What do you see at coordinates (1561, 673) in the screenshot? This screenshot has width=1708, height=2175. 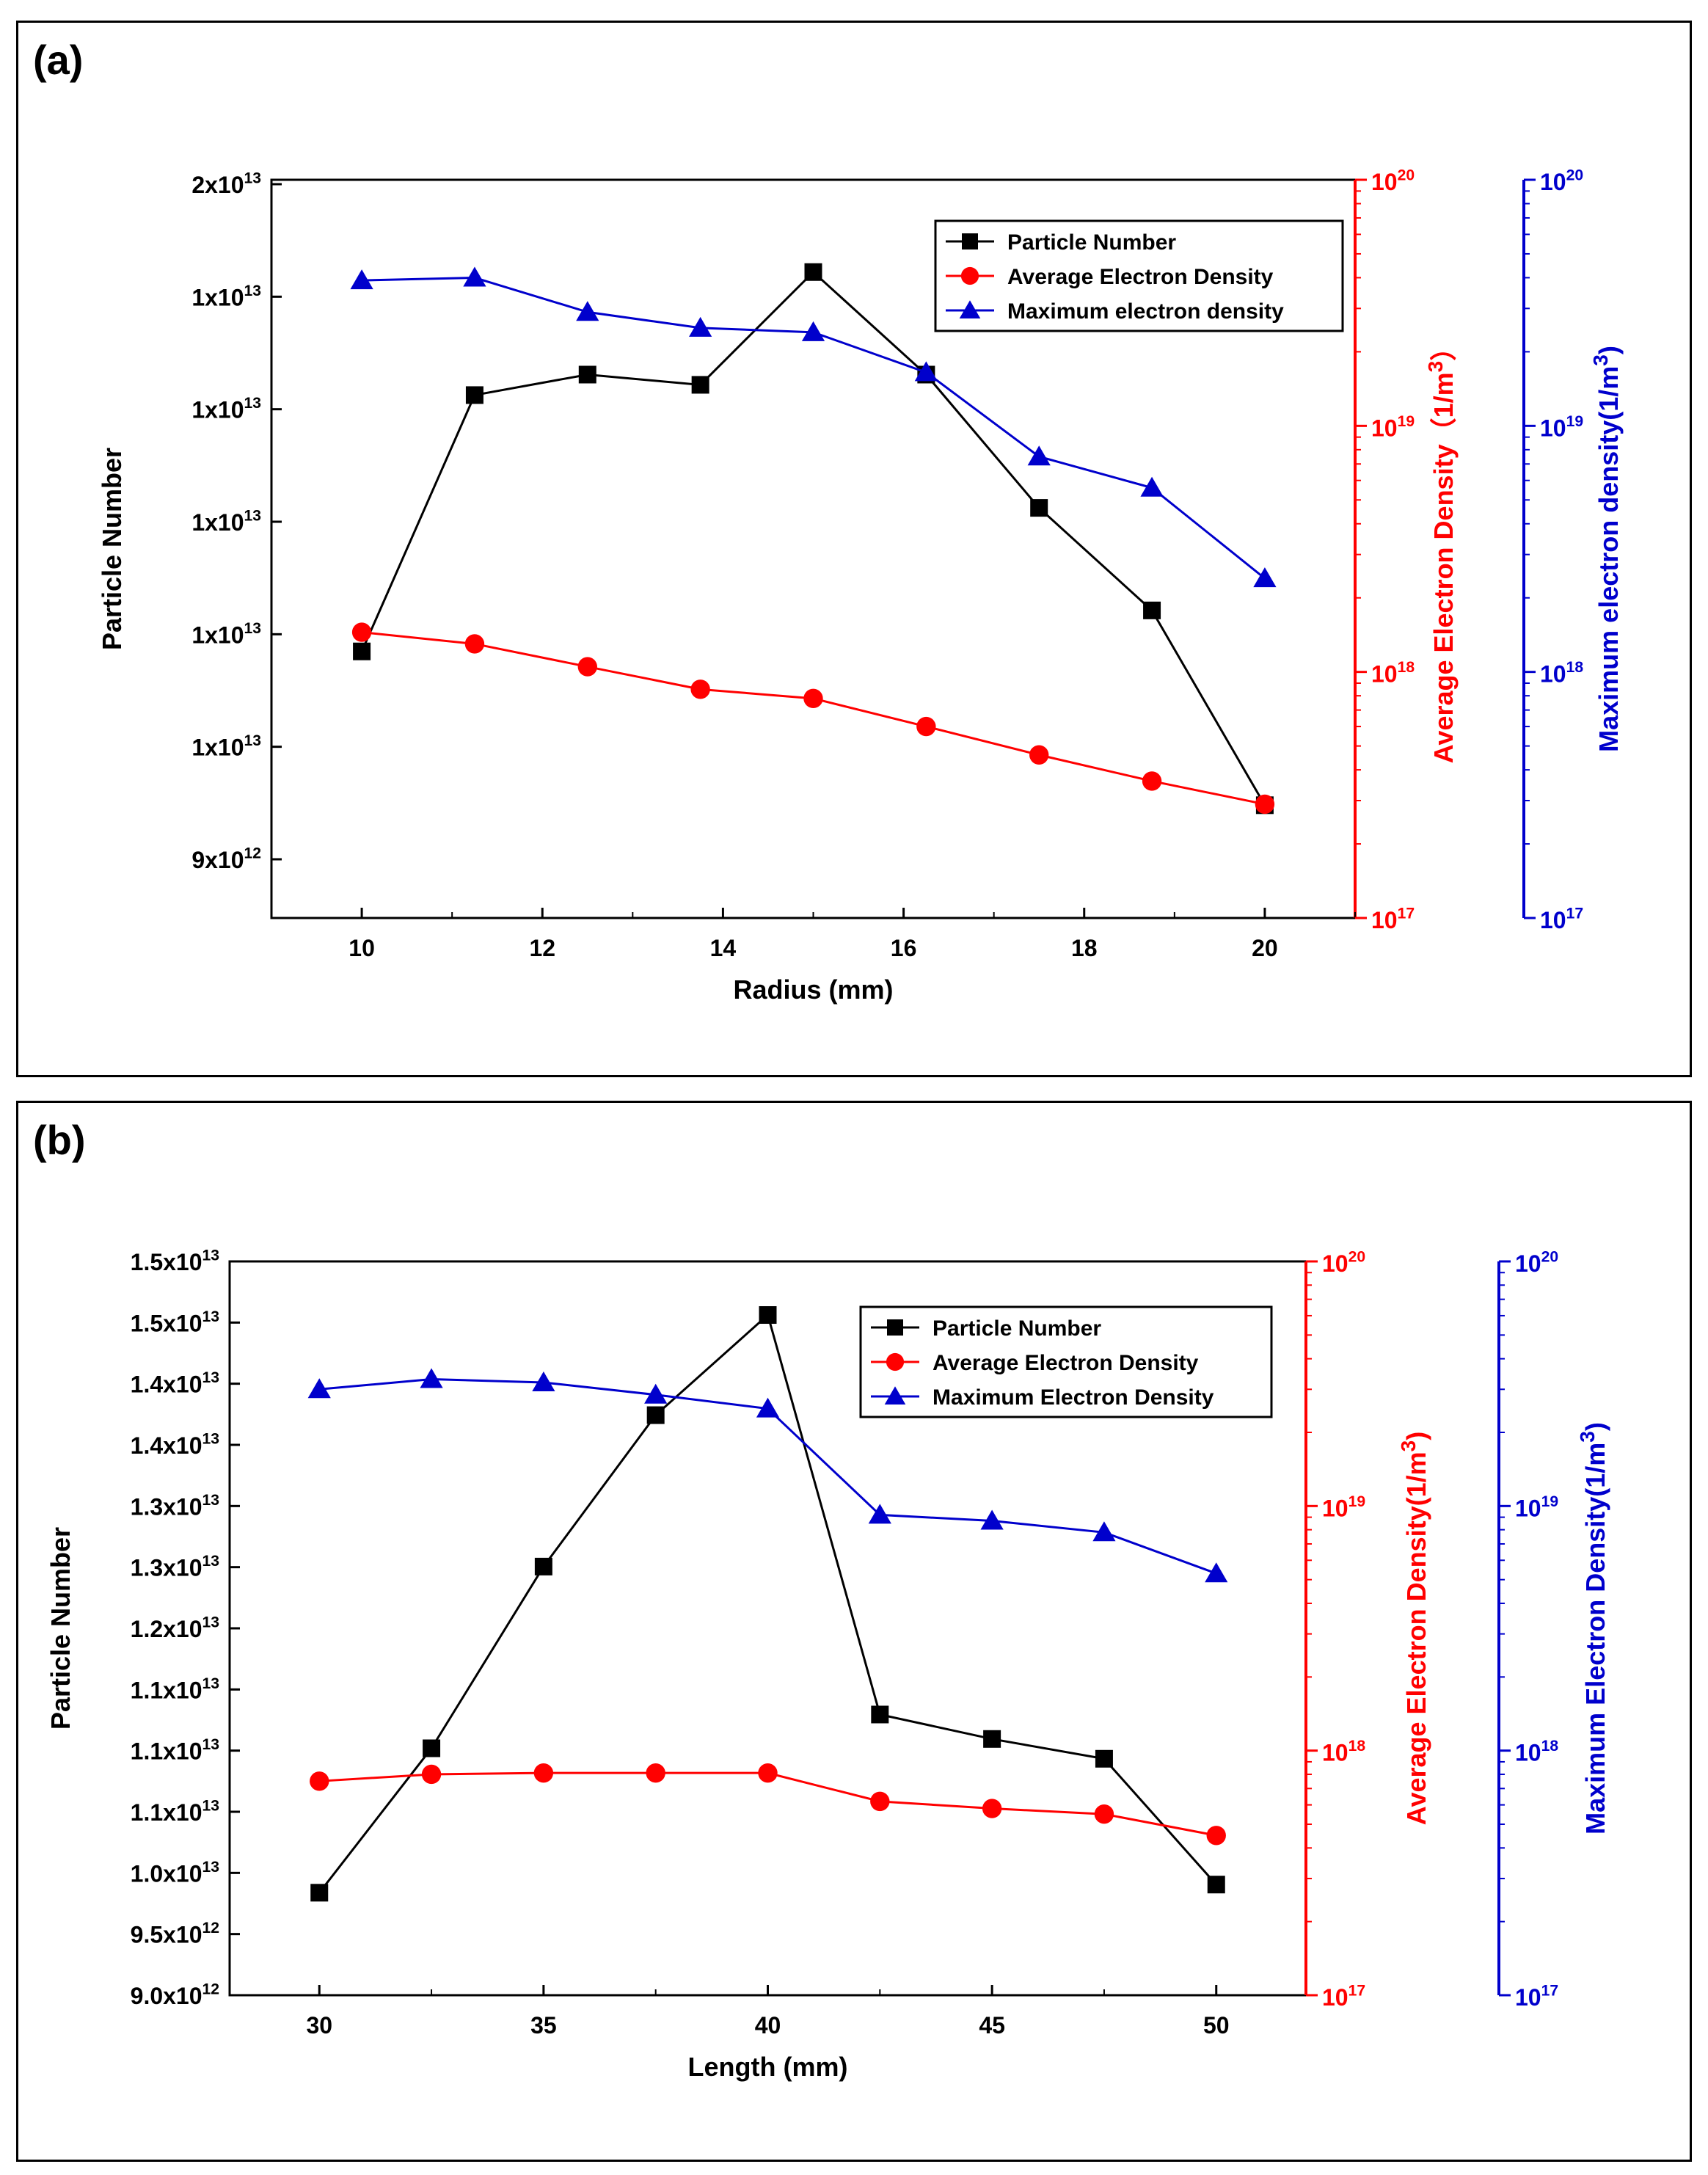 I see `max-density-tick-label: 1018` at bounding box center [1561, 673].